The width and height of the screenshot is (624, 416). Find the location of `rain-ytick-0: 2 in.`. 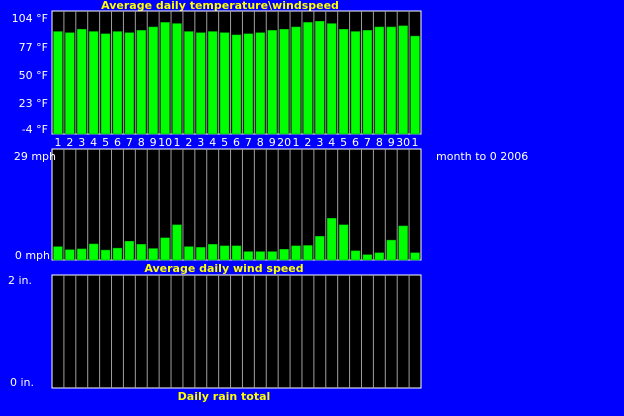

rain-ytick-0: 2 in. is located at coordinates (20, 280).